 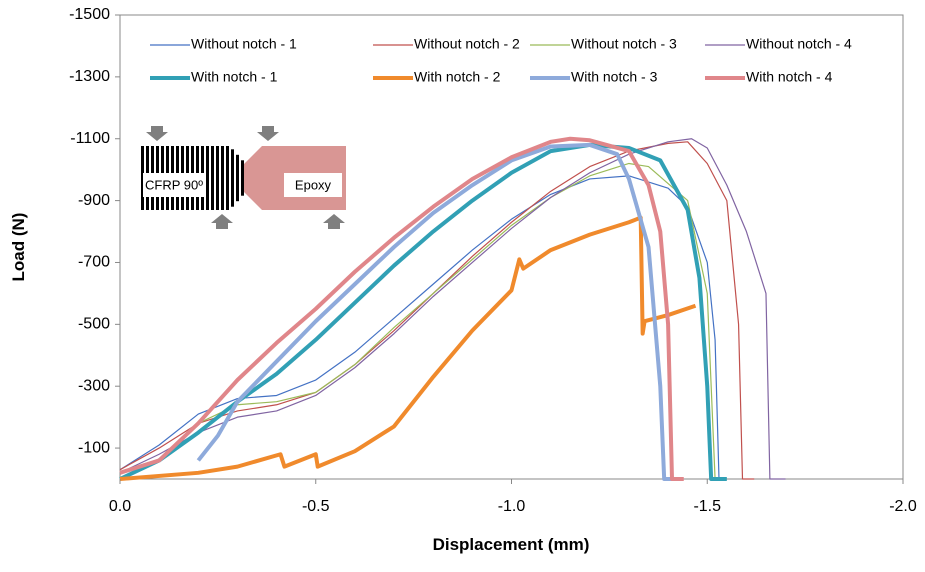 I want to click on y-tick-label: -1500, so click(x=89, y=14).